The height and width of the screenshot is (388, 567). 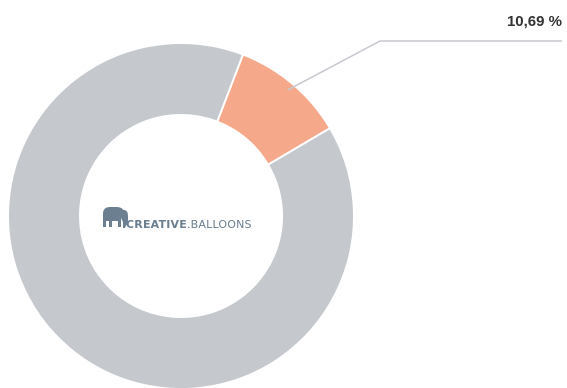 What do you see at coordinates (156, 224) in the screenshot?
I see `logo-word-creative: CREATIVE` at bounding box center [156, 224].